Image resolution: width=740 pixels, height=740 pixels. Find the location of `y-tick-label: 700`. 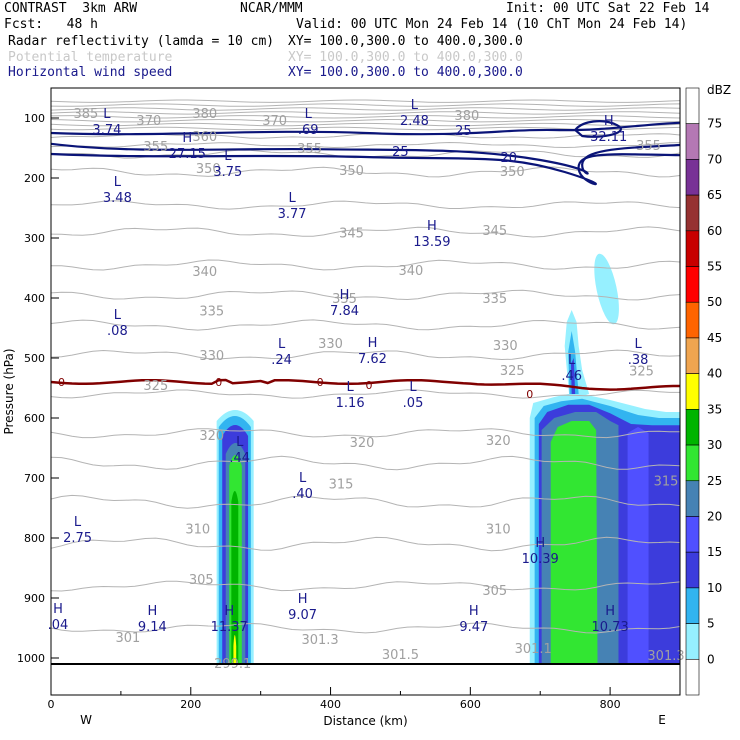

y-tick-label: 700 is located at coordinates (34, 478).